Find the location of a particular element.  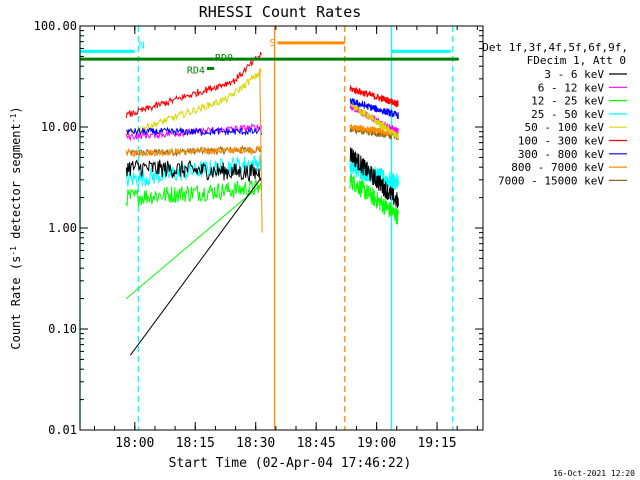

x-tick-label: 19:15 is located at coordinates (436, 443).